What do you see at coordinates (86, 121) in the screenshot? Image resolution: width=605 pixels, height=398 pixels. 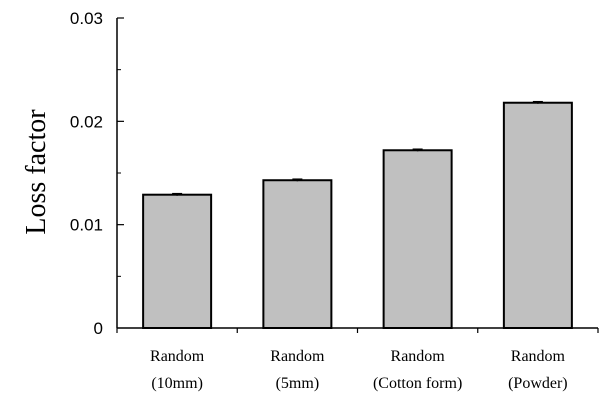 I see `y-tick-label: 0.02` at bounding box center [86, 121].